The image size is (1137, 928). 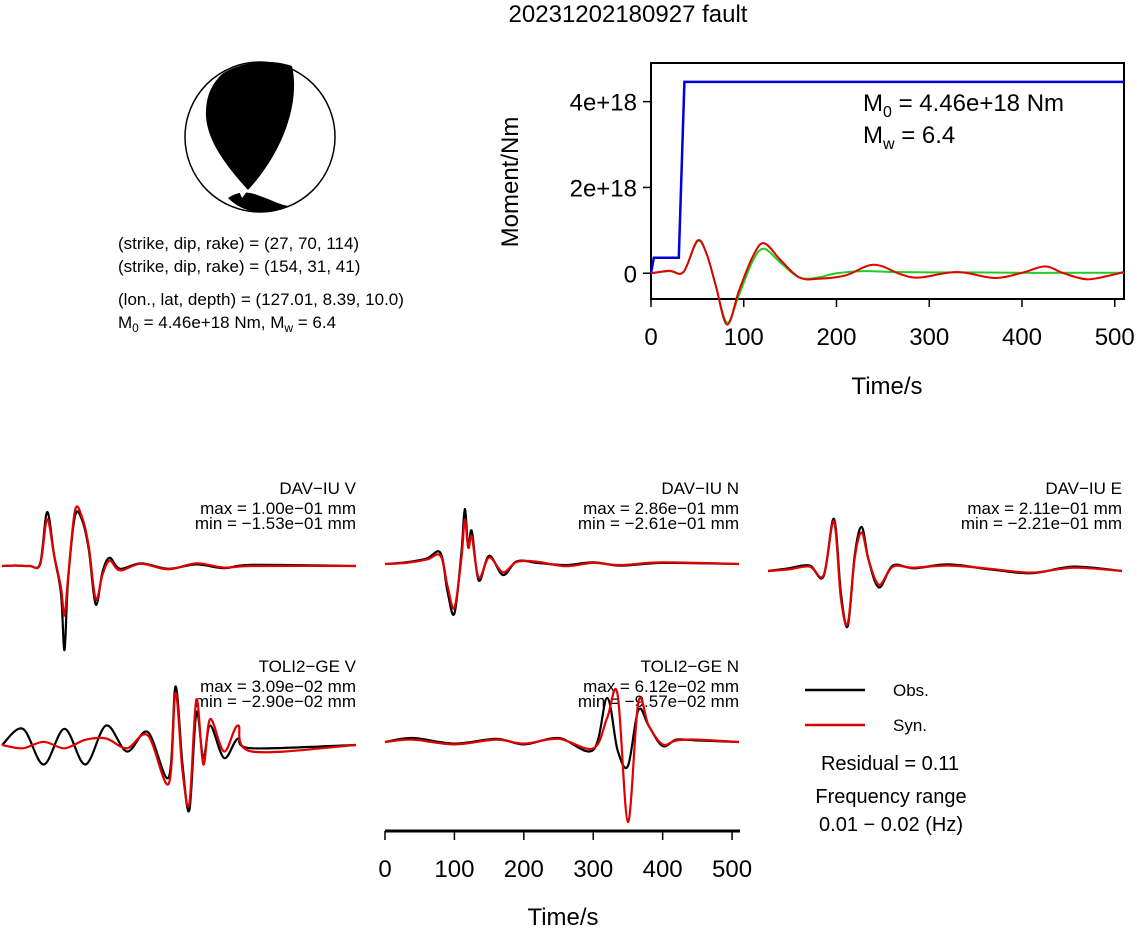 I want to click on station-label: DAV−IU E, so click(x=1083, y=488).